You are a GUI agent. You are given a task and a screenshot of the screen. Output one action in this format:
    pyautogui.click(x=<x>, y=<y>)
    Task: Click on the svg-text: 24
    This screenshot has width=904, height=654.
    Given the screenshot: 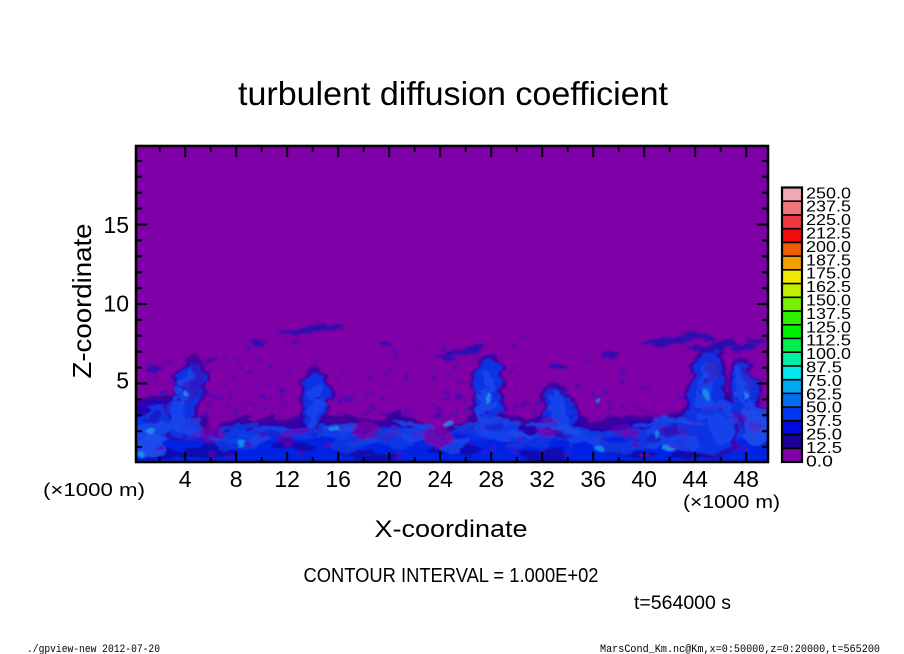 What is the action you would take?
    pyautogui.click(x=440, y=479)
    